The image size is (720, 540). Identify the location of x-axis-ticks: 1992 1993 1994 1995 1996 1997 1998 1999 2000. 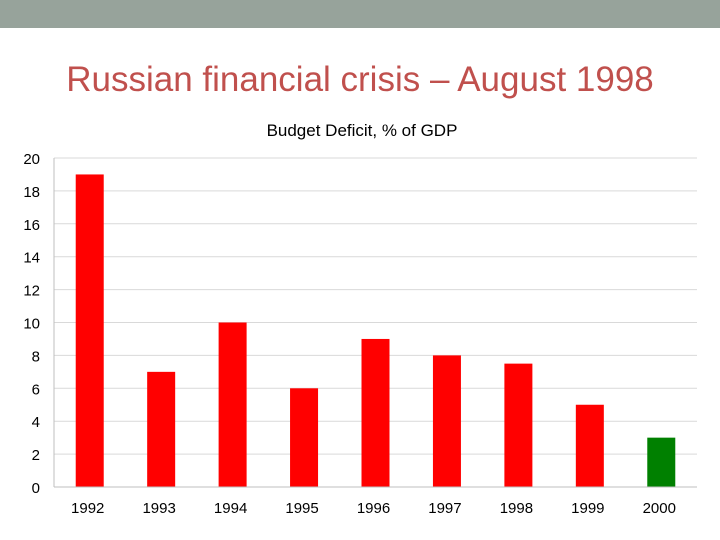
(373, 508).